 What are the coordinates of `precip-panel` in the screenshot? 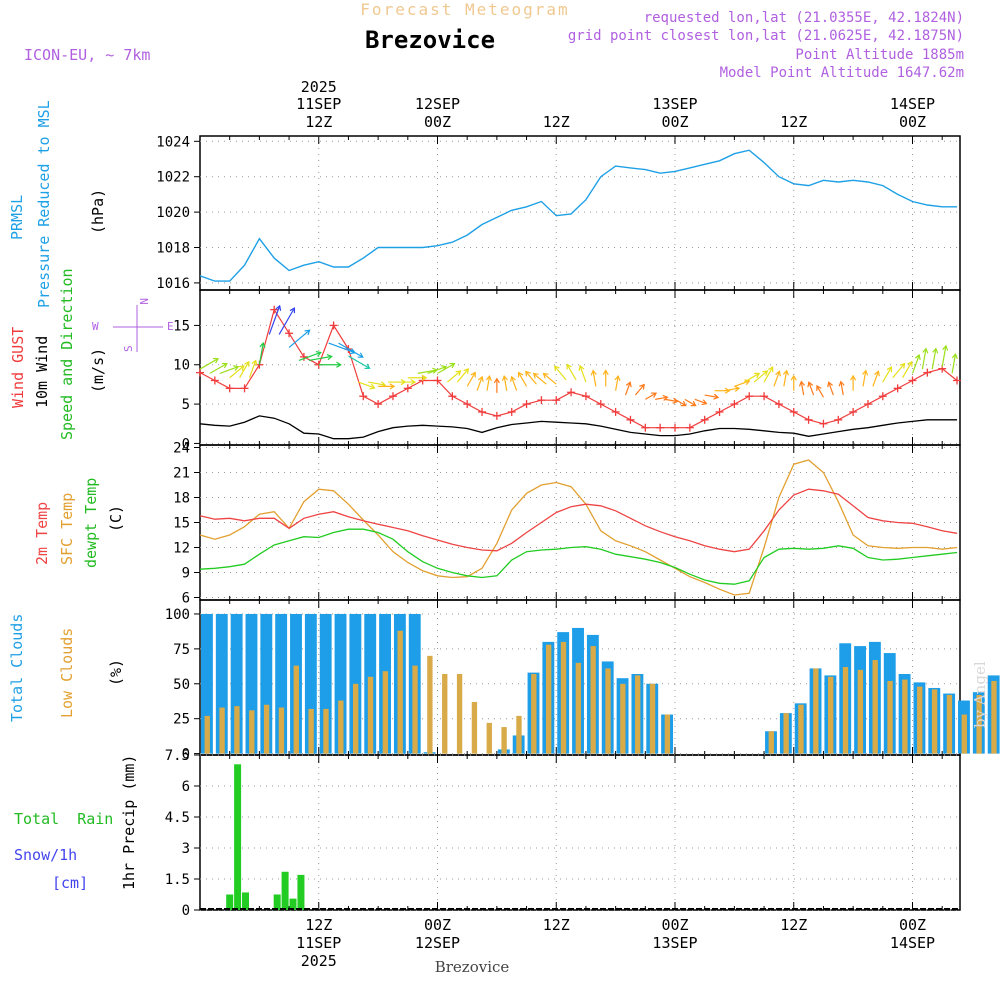 It's located at (580, 837).